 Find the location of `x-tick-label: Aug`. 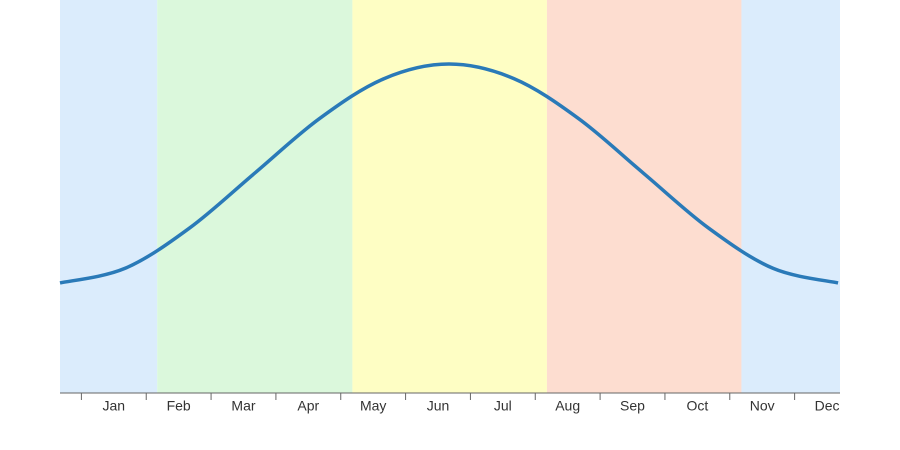

x-tick-label: Aug is located at coordinates (567, 406).